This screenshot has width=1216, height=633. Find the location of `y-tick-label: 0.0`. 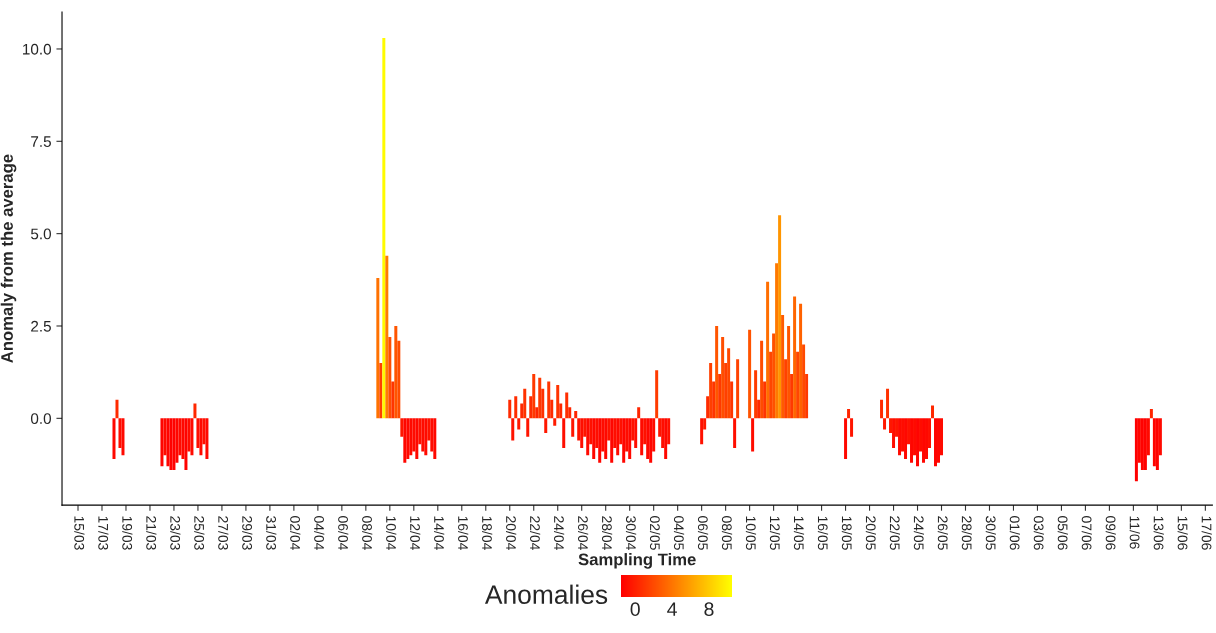

y-tick-label: 0.0 is located at coordinates (40, 419).